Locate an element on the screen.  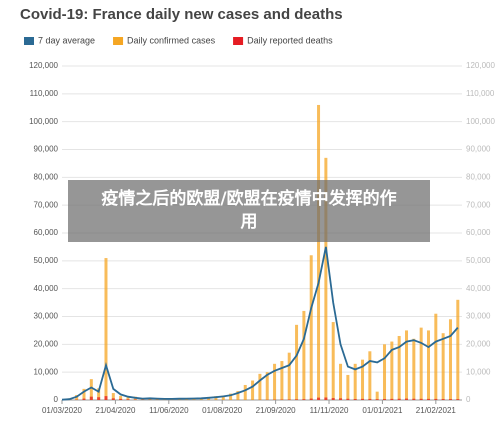
y2-tick-label: 50,000 is located at coordinates (478, 260).